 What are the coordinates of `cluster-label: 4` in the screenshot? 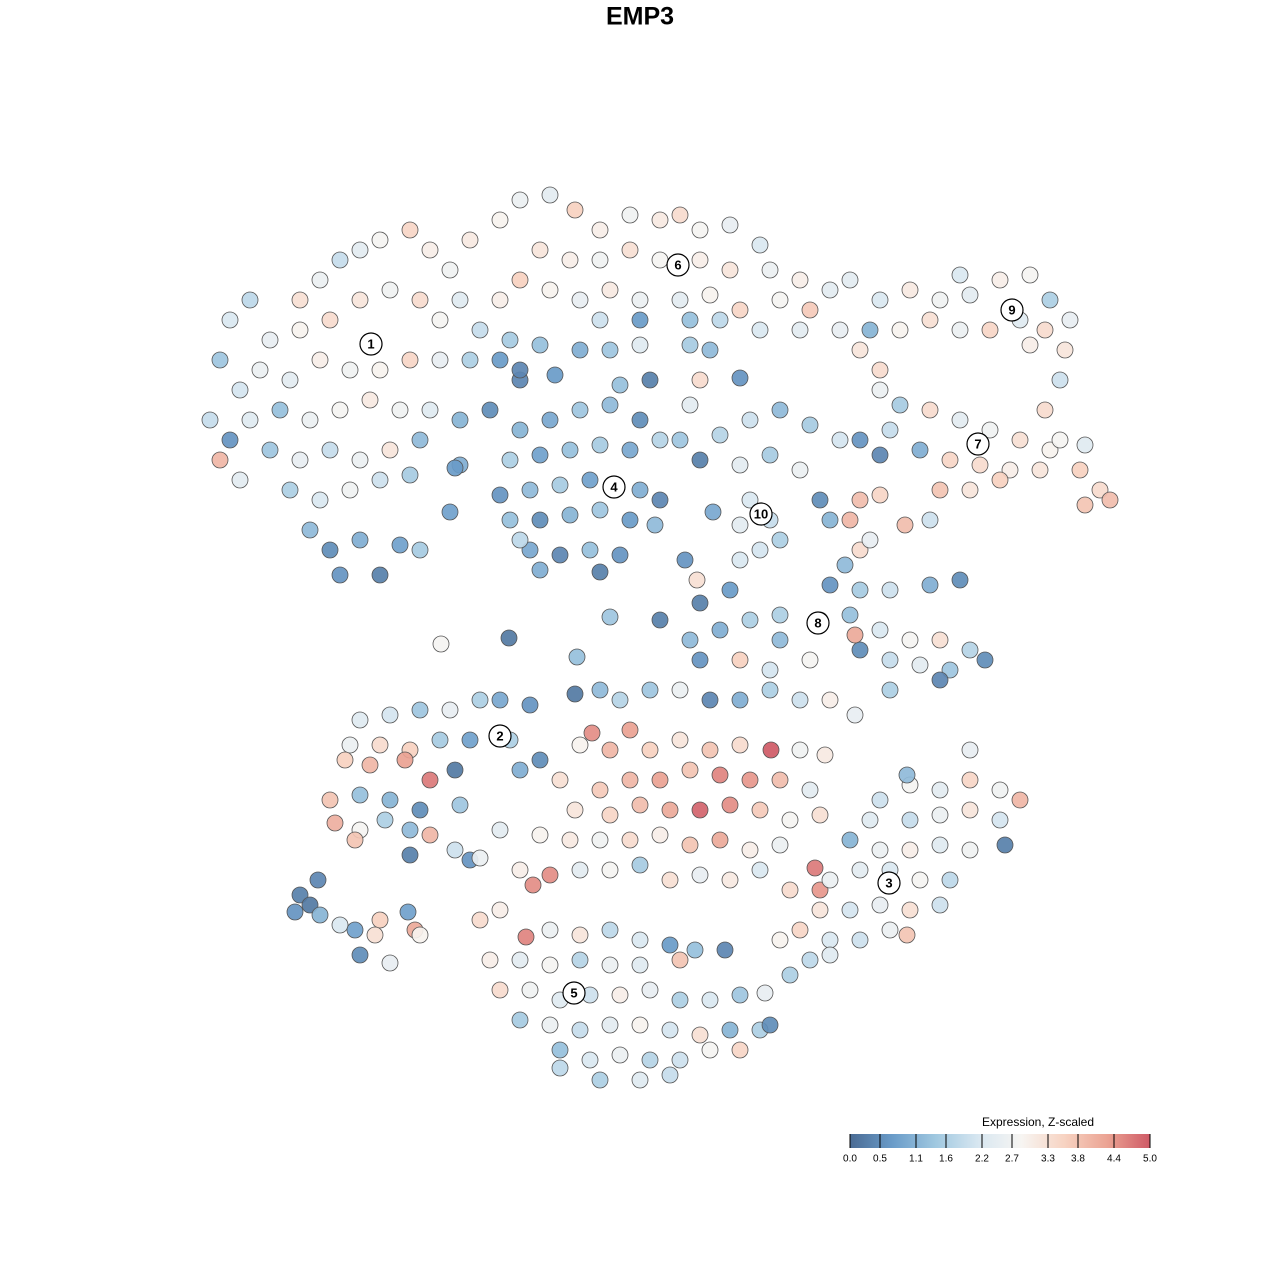 It's located at (614, 486).